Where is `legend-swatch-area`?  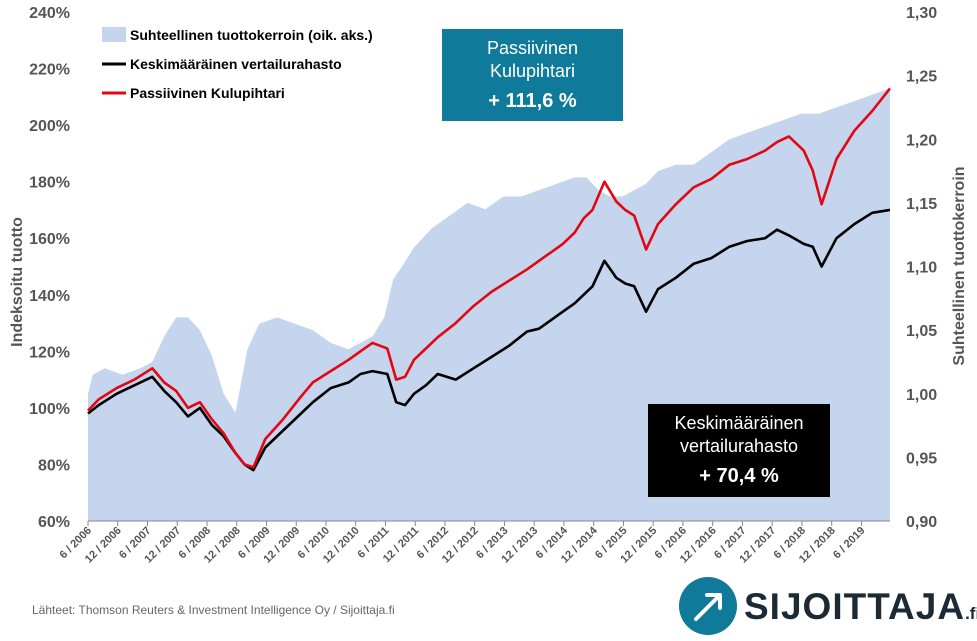 legend-swatch-area is located at coordinates (114, 34).